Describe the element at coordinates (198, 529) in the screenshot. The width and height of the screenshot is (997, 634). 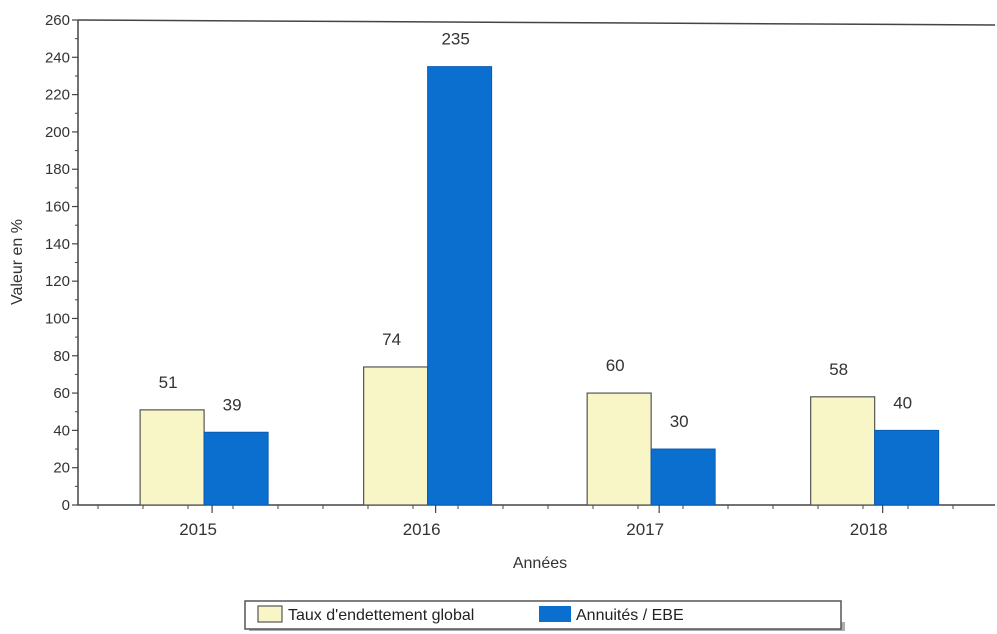
I see `x-tick-label: 2015` at that location.